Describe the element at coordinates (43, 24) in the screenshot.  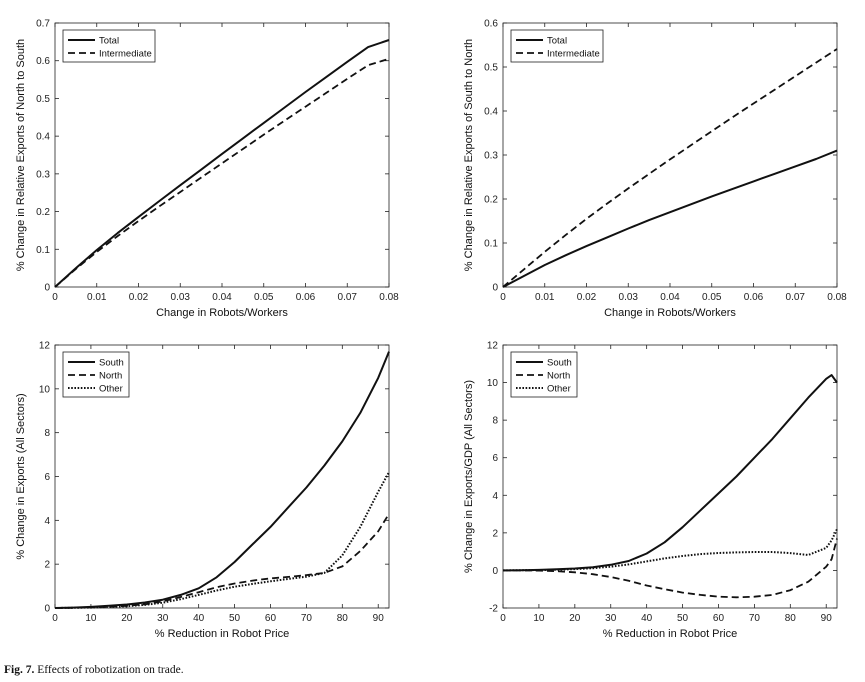
I see `y-tick-label: 0.7` at that location.